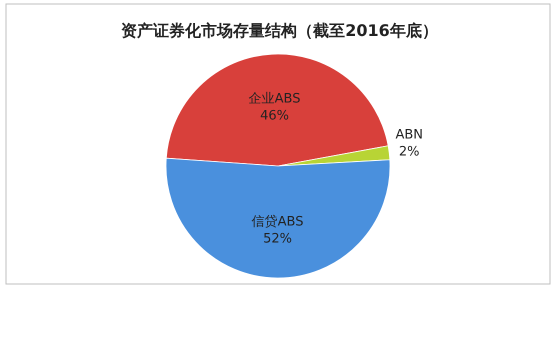 The height and width of the screenshot is (361, 559). Describe the element at coordinates (277, 239) in the screenshot. I see `data-label: 52%` at that location.